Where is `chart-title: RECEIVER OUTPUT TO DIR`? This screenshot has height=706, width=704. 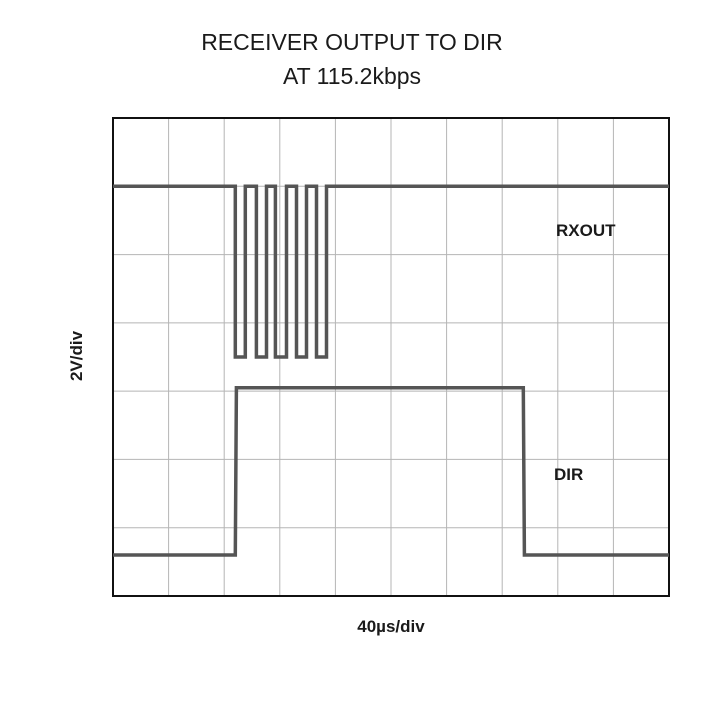
chart-title: RECEIVER OUTPUT TO DIR is located at coordinates (352, 42).